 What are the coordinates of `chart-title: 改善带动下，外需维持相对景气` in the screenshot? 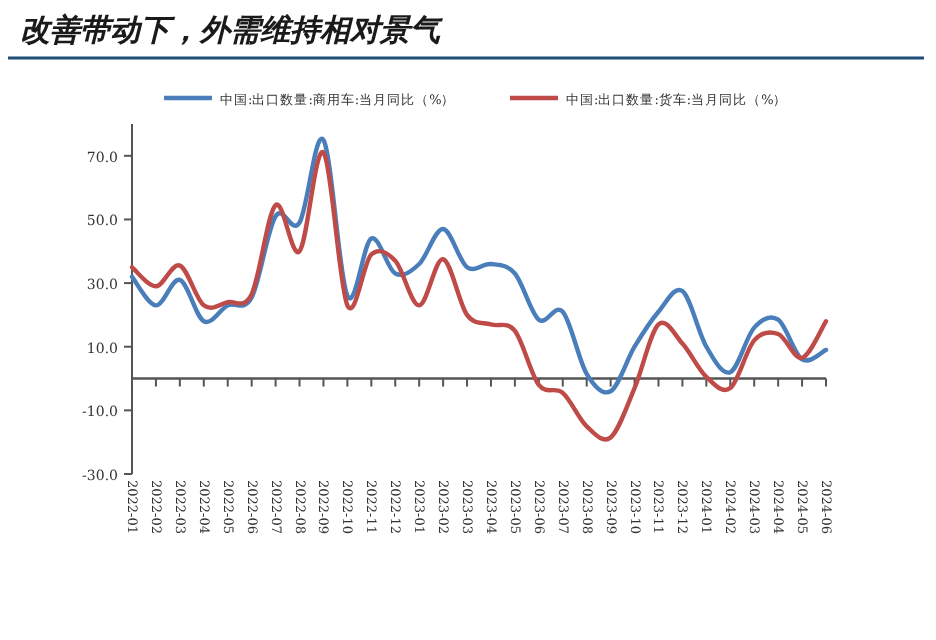 It's located at (232, 30).